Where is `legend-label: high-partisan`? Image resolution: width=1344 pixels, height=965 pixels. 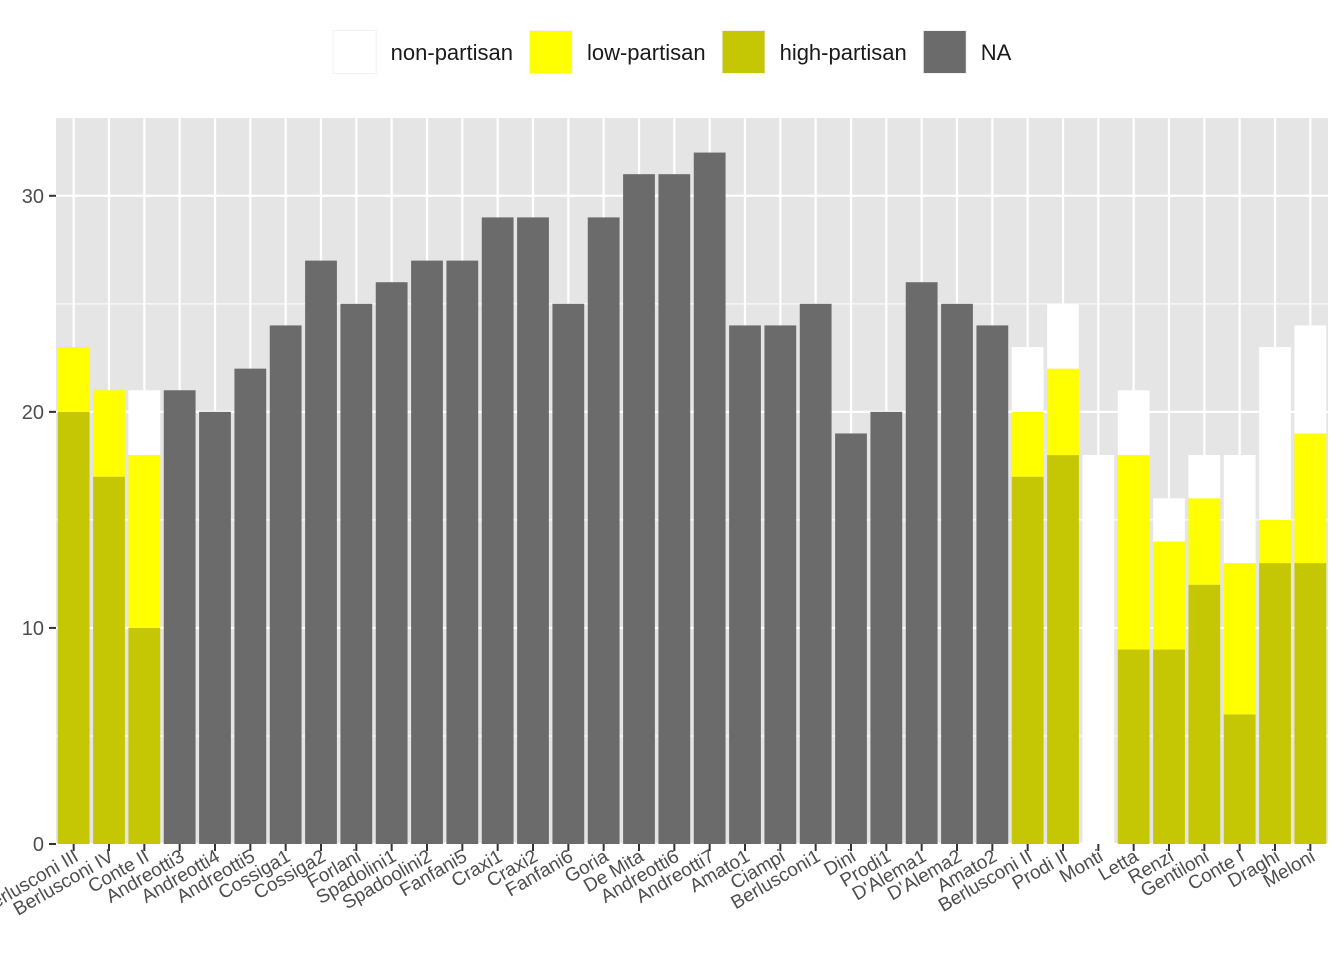
legend-label: high-partisan is located at coordinates (843, 52).